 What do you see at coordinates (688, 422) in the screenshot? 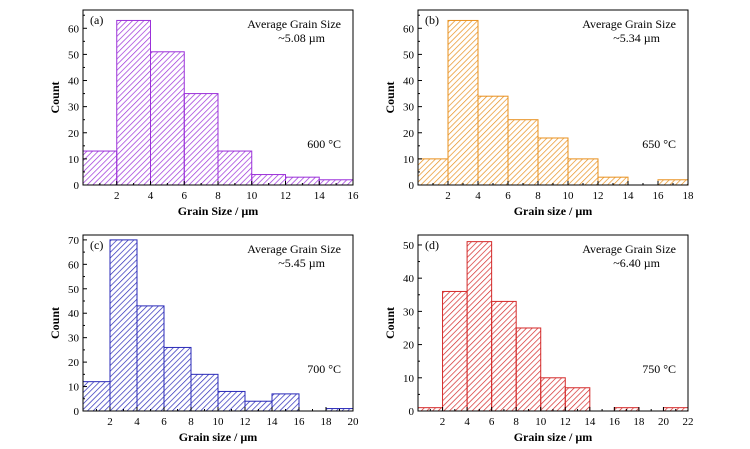
I see `x-tick-label: 22` at bounding box center [688, 422].